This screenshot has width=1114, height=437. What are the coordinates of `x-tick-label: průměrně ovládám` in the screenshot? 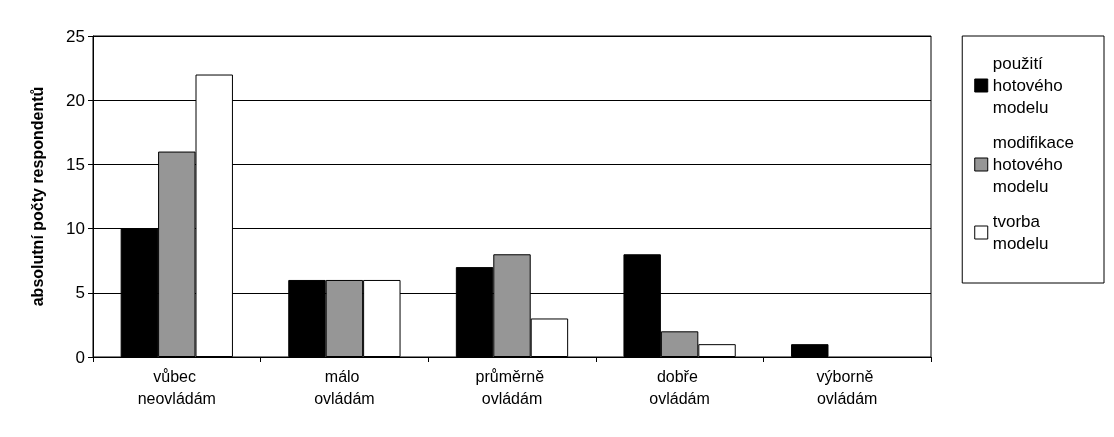 It's located at (512, 387).